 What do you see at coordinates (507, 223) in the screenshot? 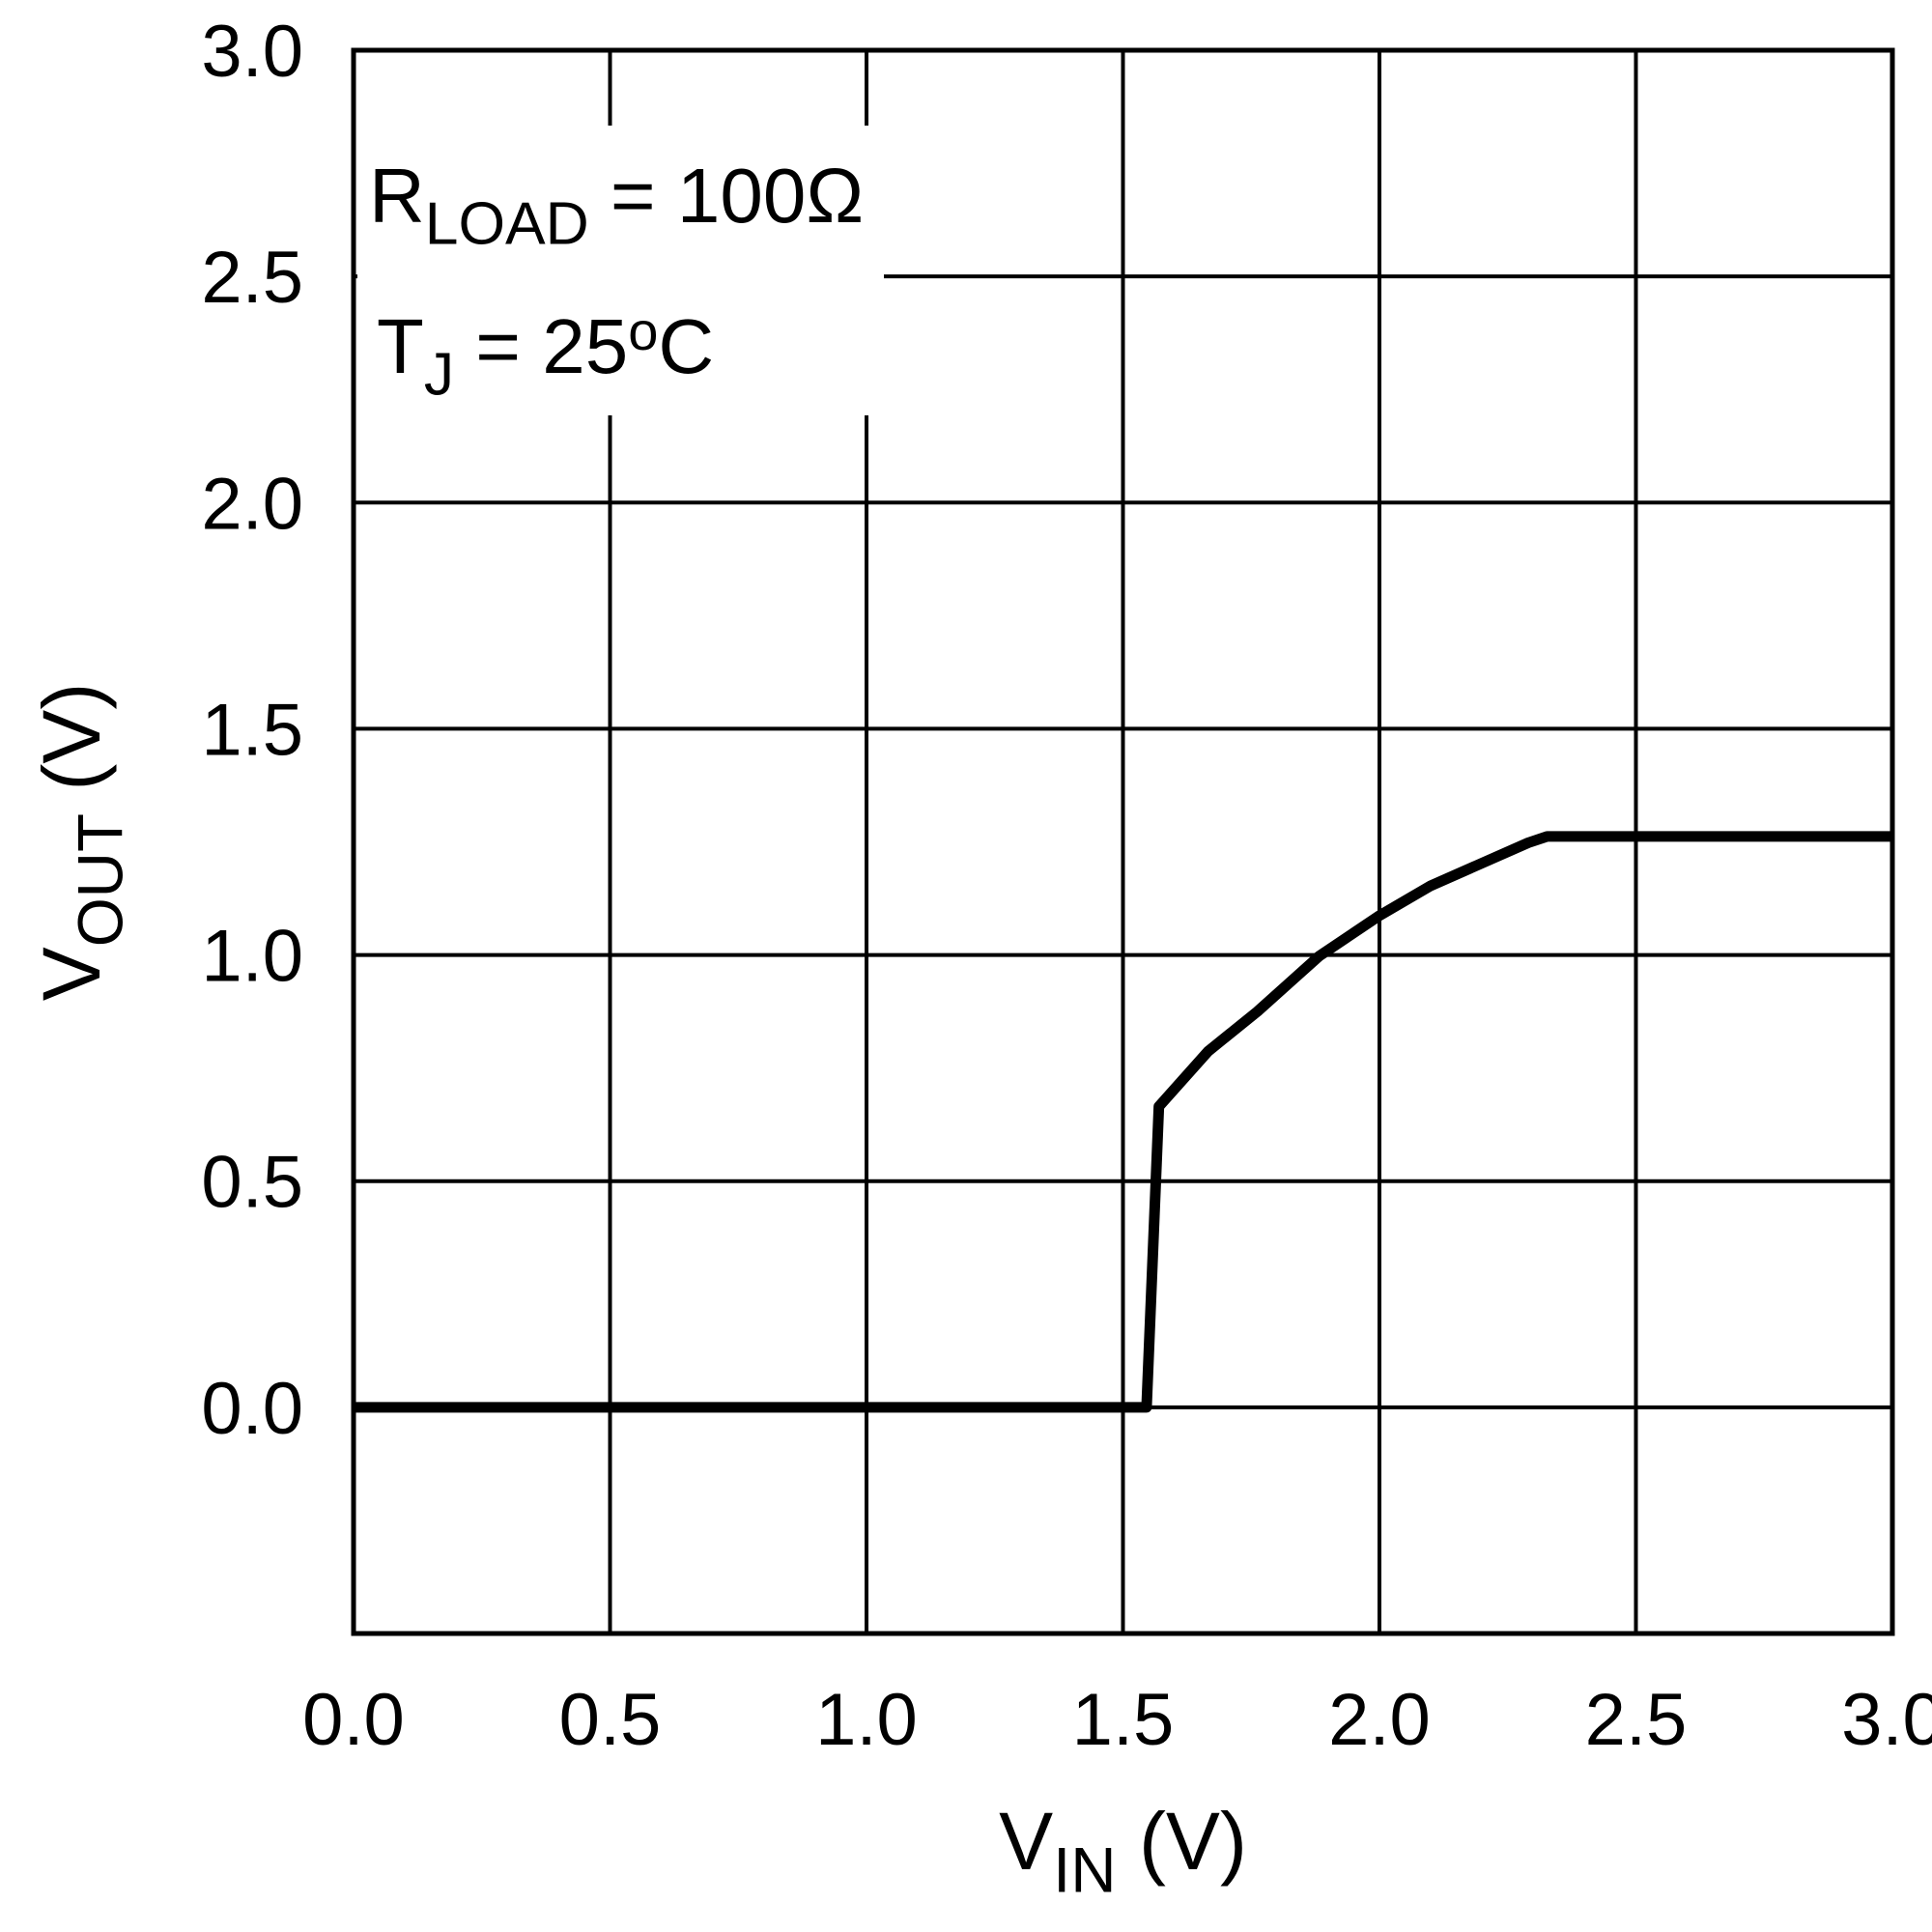
I see `annotation-sub: LOAD` at bounding box center [507, 223].